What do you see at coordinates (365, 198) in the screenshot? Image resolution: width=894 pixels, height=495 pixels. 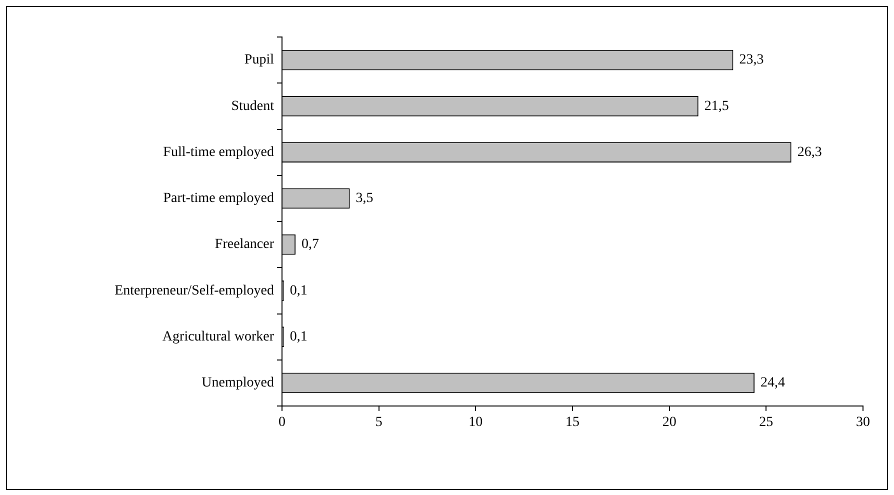 I see `data-label: 3,5` at bounding box center [365, 198].